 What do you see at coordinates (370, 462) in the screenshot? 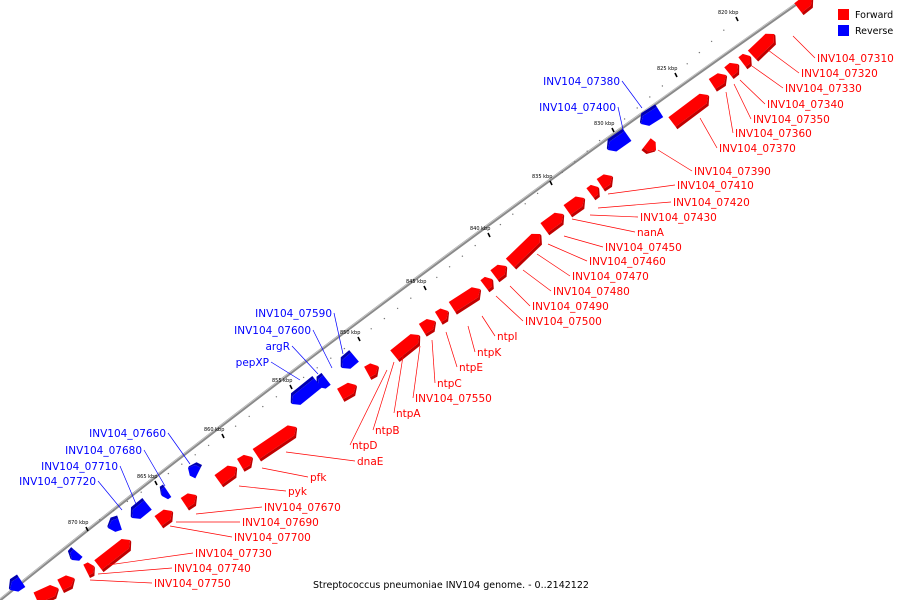
I see `forward-gene-label: dnaE` at bounding box center [370, 462].